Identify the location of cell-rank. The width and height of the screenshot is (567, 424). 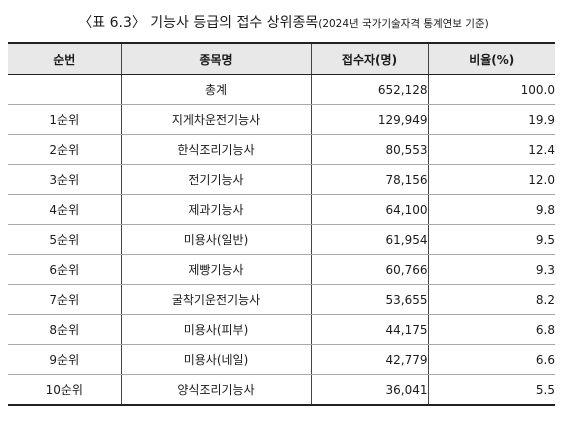
(65, 89).